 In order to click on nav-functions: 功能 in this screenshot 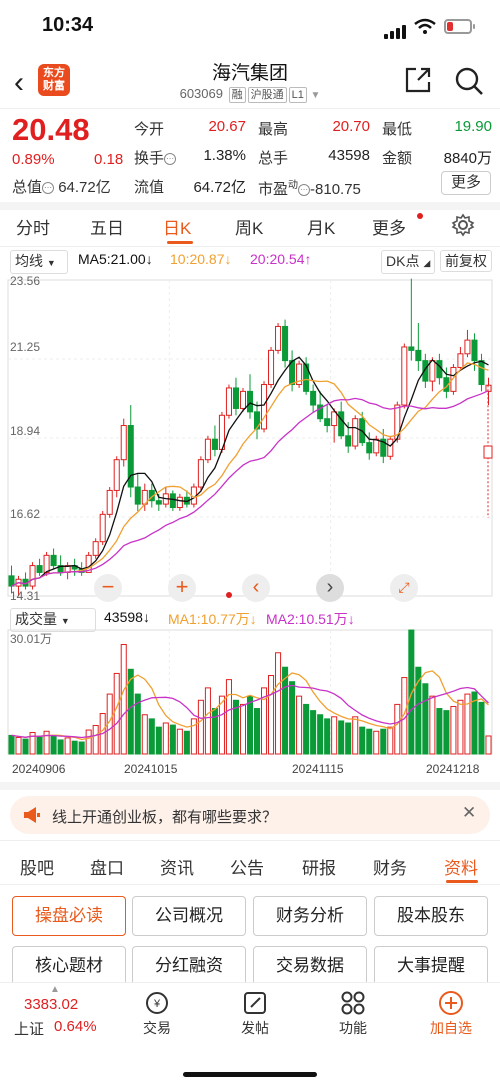, I will do `click(353, 1028)`.